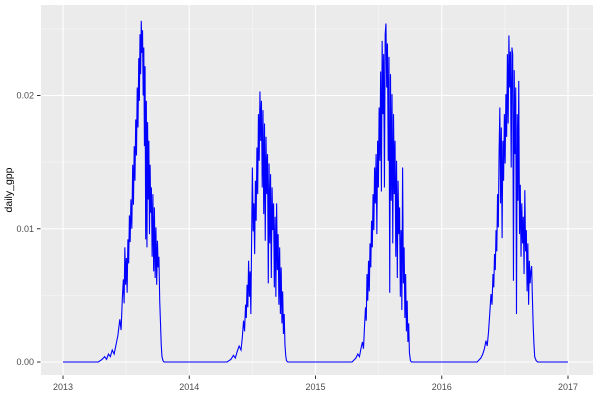  Describe the element at coordinates (442, 387) in the screenshot. I see `x-tick-label: 2016` at that location.